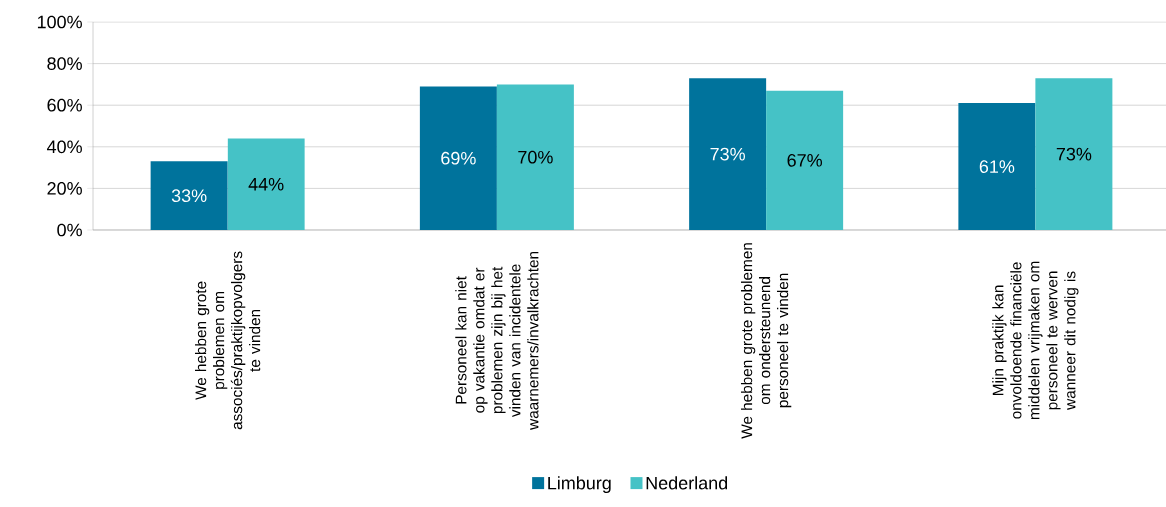 The height and width of the screenshot is (507, 1166). I want to click on data-label: 33%, so click(189, 196).